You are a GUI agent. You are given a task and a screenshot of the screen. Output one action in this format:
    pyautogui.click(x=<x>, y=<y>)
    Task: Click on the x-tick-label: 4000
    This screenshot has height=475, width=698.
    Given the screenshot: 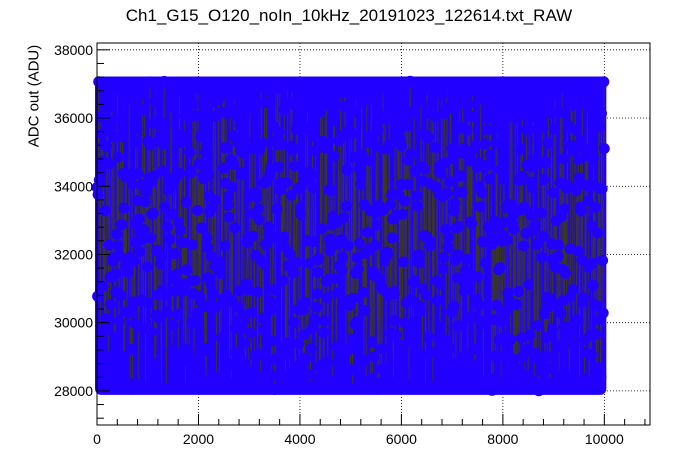 What is the action you would take?
    pyautogui.click(x=299, y=439)
    